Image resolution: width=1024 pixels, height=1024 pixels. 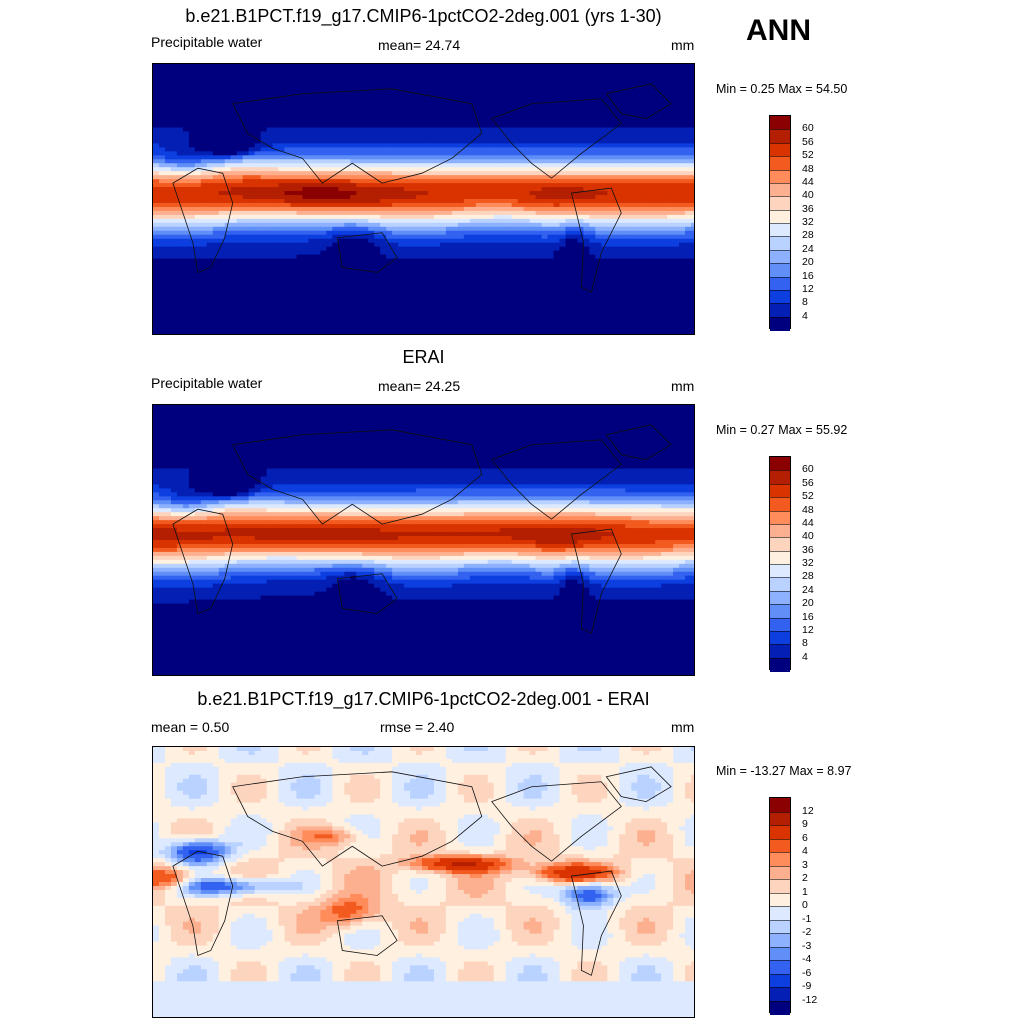 I want to click on panel1-minmax: Min = 0.25 Max = 54.50, so click(x=782, y=89).